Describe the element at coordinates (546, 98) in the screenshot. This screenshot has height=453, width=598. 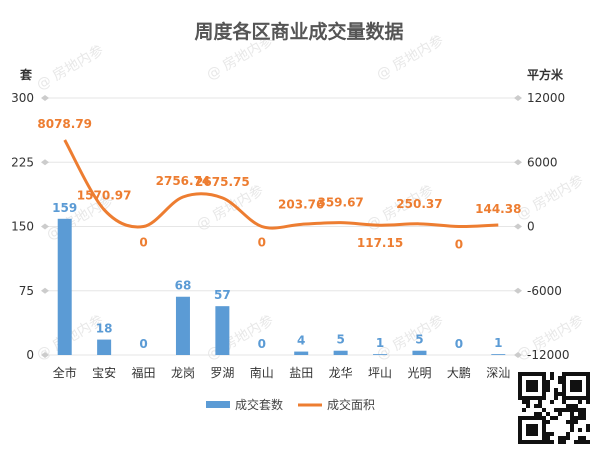
I see `right-tick-label: 12000` at that location.